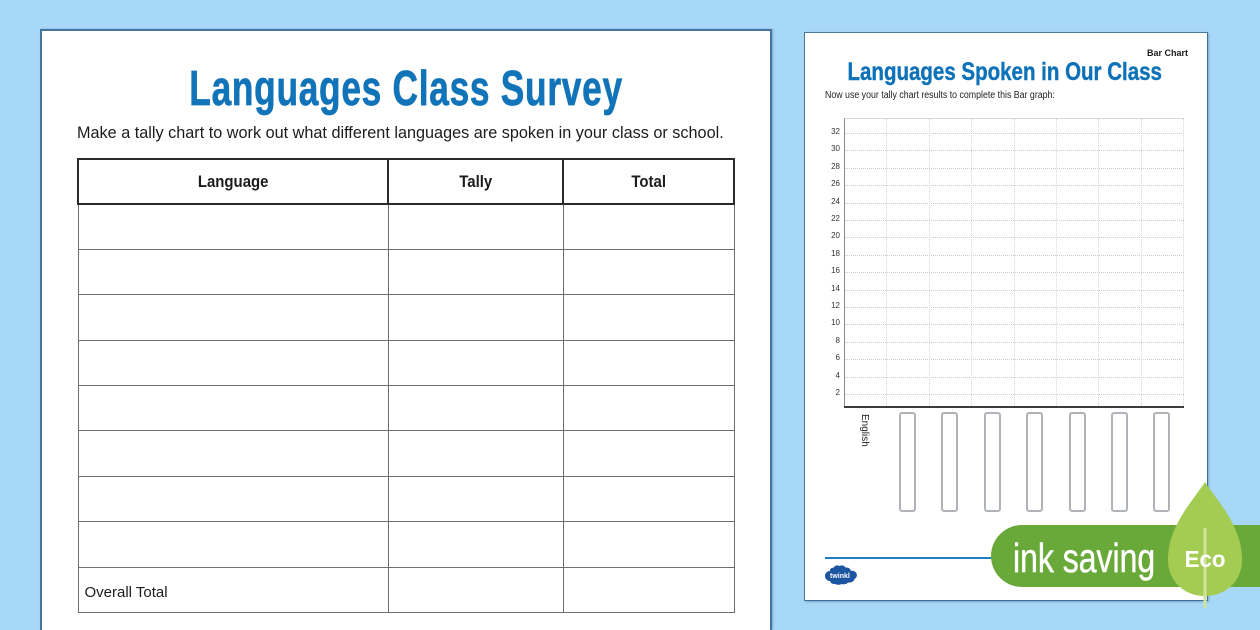 The image size is (1260, 630). I want to click on svg-text: twinkl, so click(840, 576).